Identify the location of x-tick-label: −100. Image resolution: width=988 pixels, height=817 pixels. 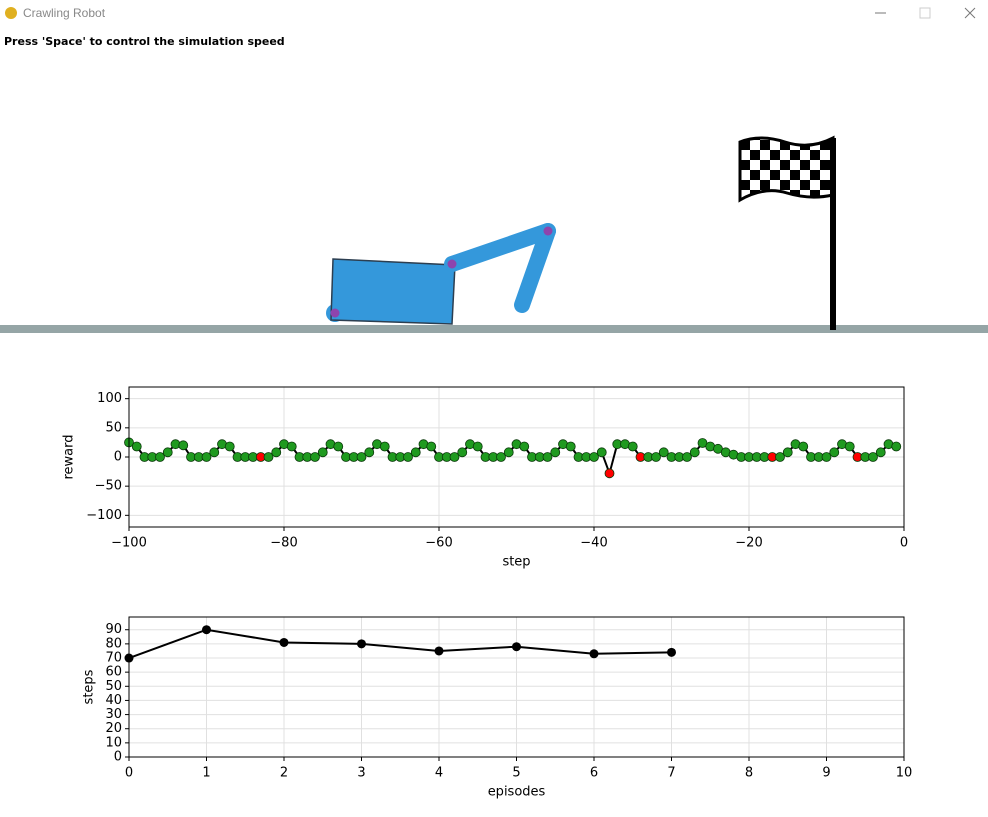
(129, 543).